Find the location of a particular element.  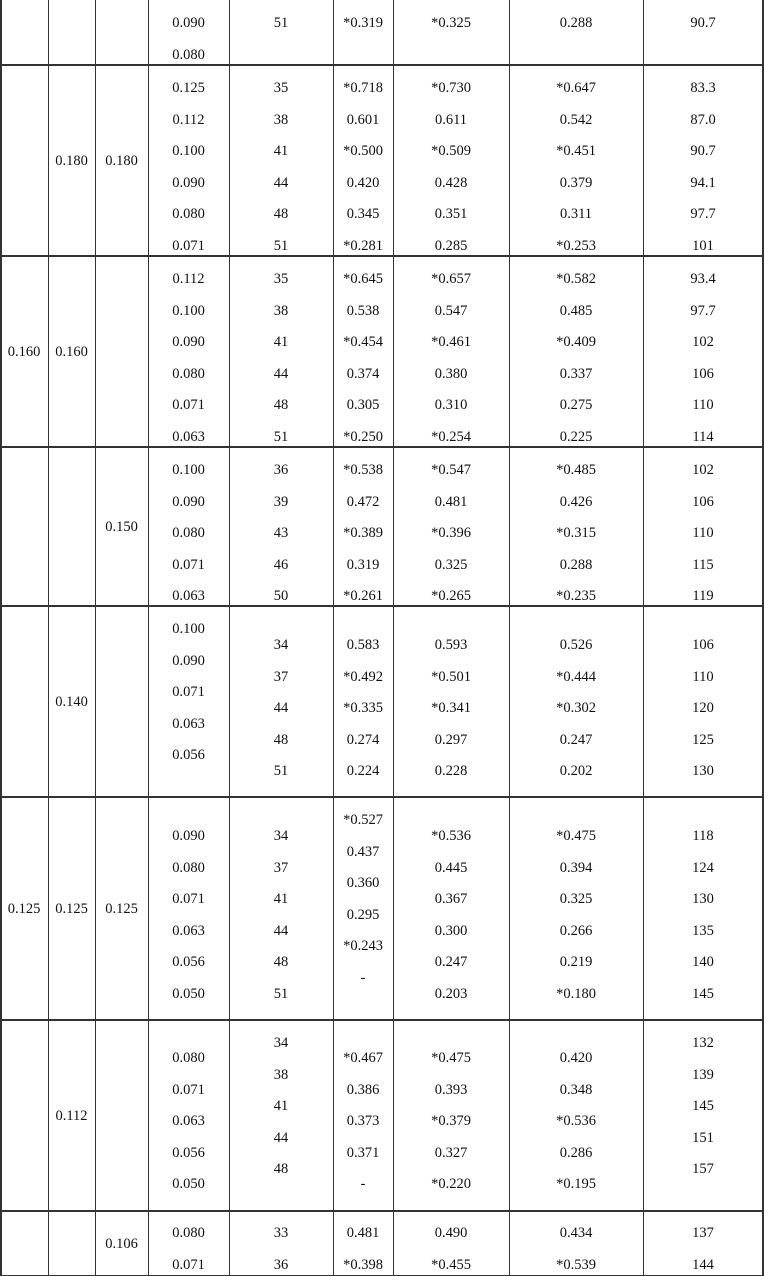

col-g-value: *0.730 is located at coordinates (451, 87).